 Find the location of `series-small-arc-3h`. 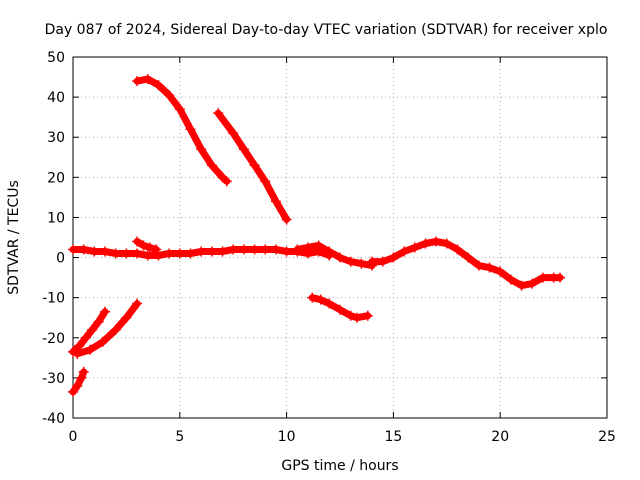

series-small-arc-3h is located at coordinates (147, 245).